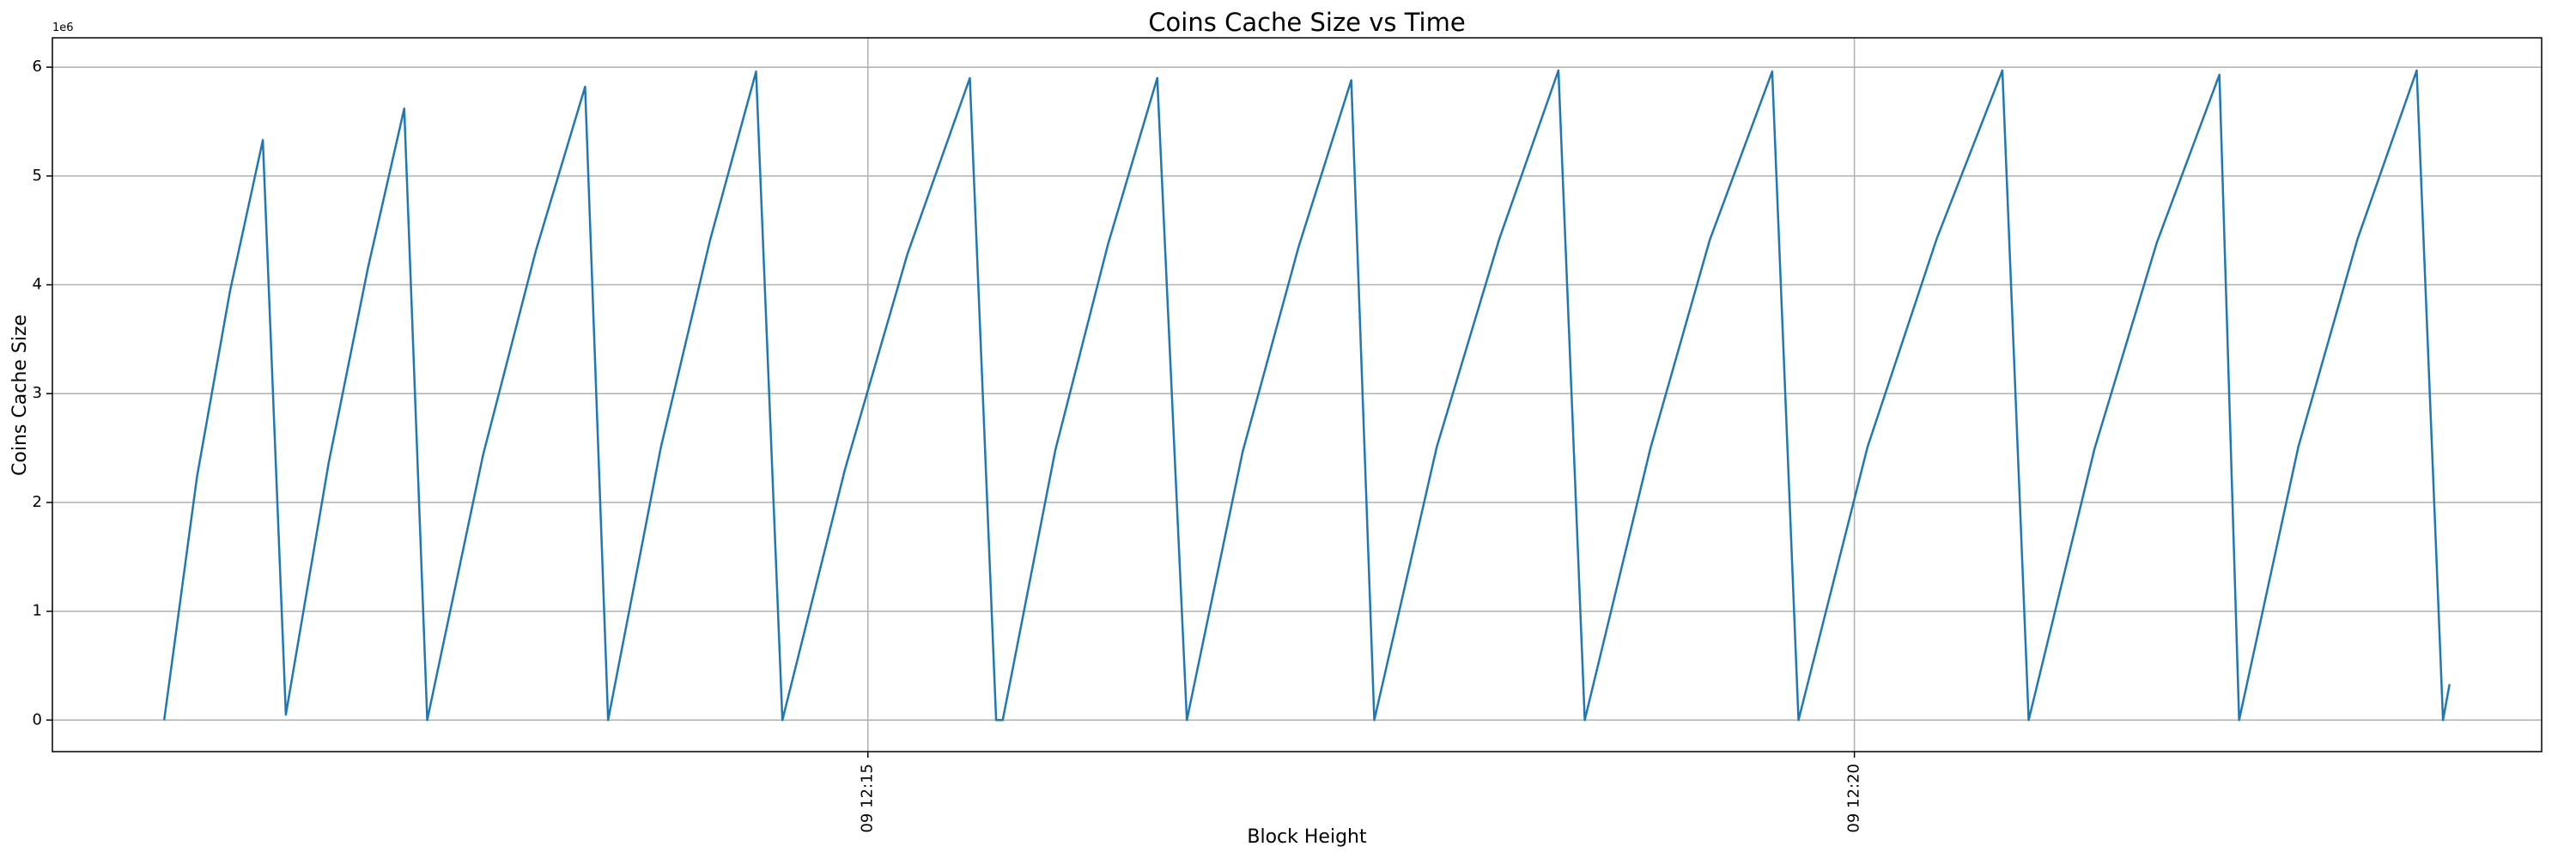  Describe the element at coordinates (37, 176) in the screenshot. I see `y-tick-label: 5` at that location.